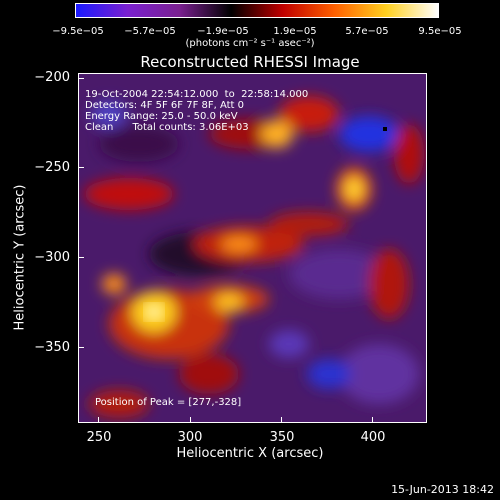 This screenshot has height=500, width=500. I want to click on colorbar-tick: 1.9e−05, so click(295, 31).